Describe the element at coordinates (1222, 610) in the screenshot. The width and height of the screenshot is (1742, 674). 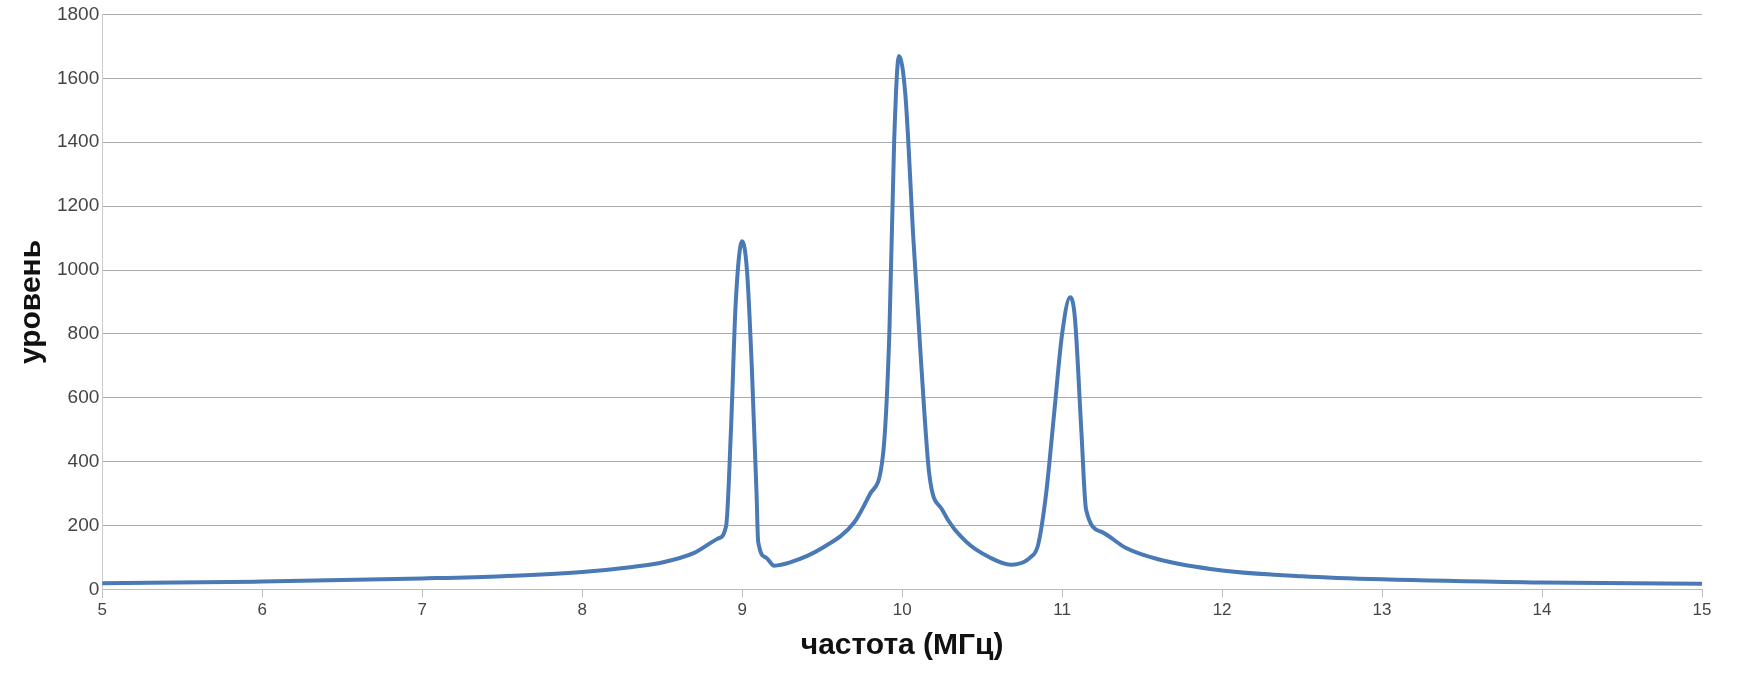
I see `x-tick-label: 12` at that location.